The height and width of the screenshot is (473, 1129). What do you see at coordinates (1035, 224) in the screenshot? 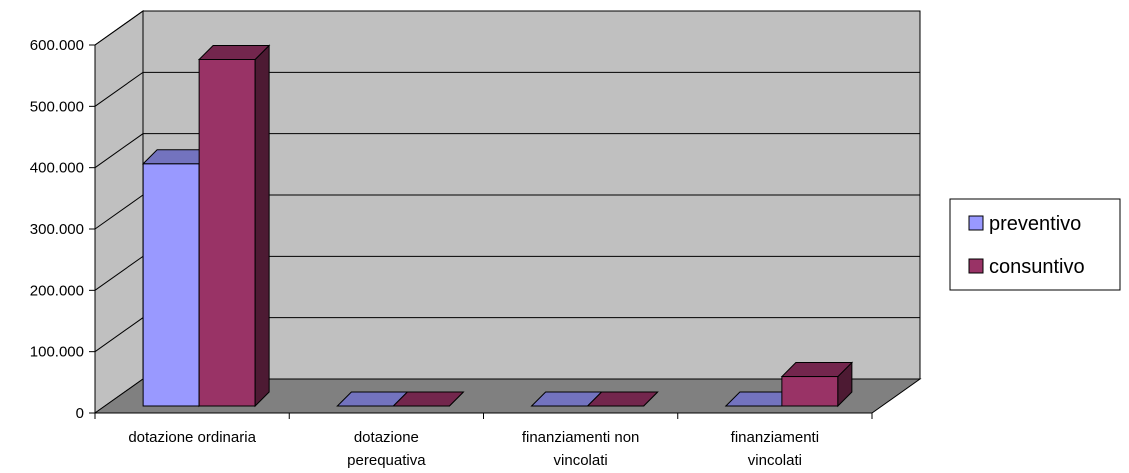
I see `legend-label-preventivo: preventivo` at bounding box center [1035, 224].